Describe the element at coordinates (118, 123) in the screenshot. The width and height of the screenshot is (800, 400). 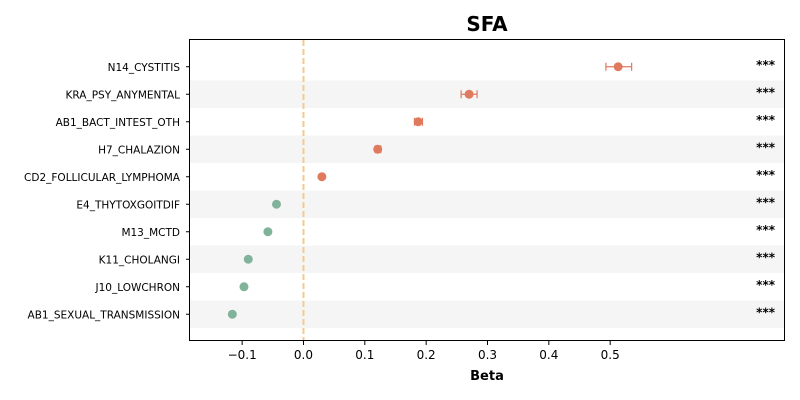
I see `y-tick-label: AB1_BACT_INTEST_OTH` at that location.